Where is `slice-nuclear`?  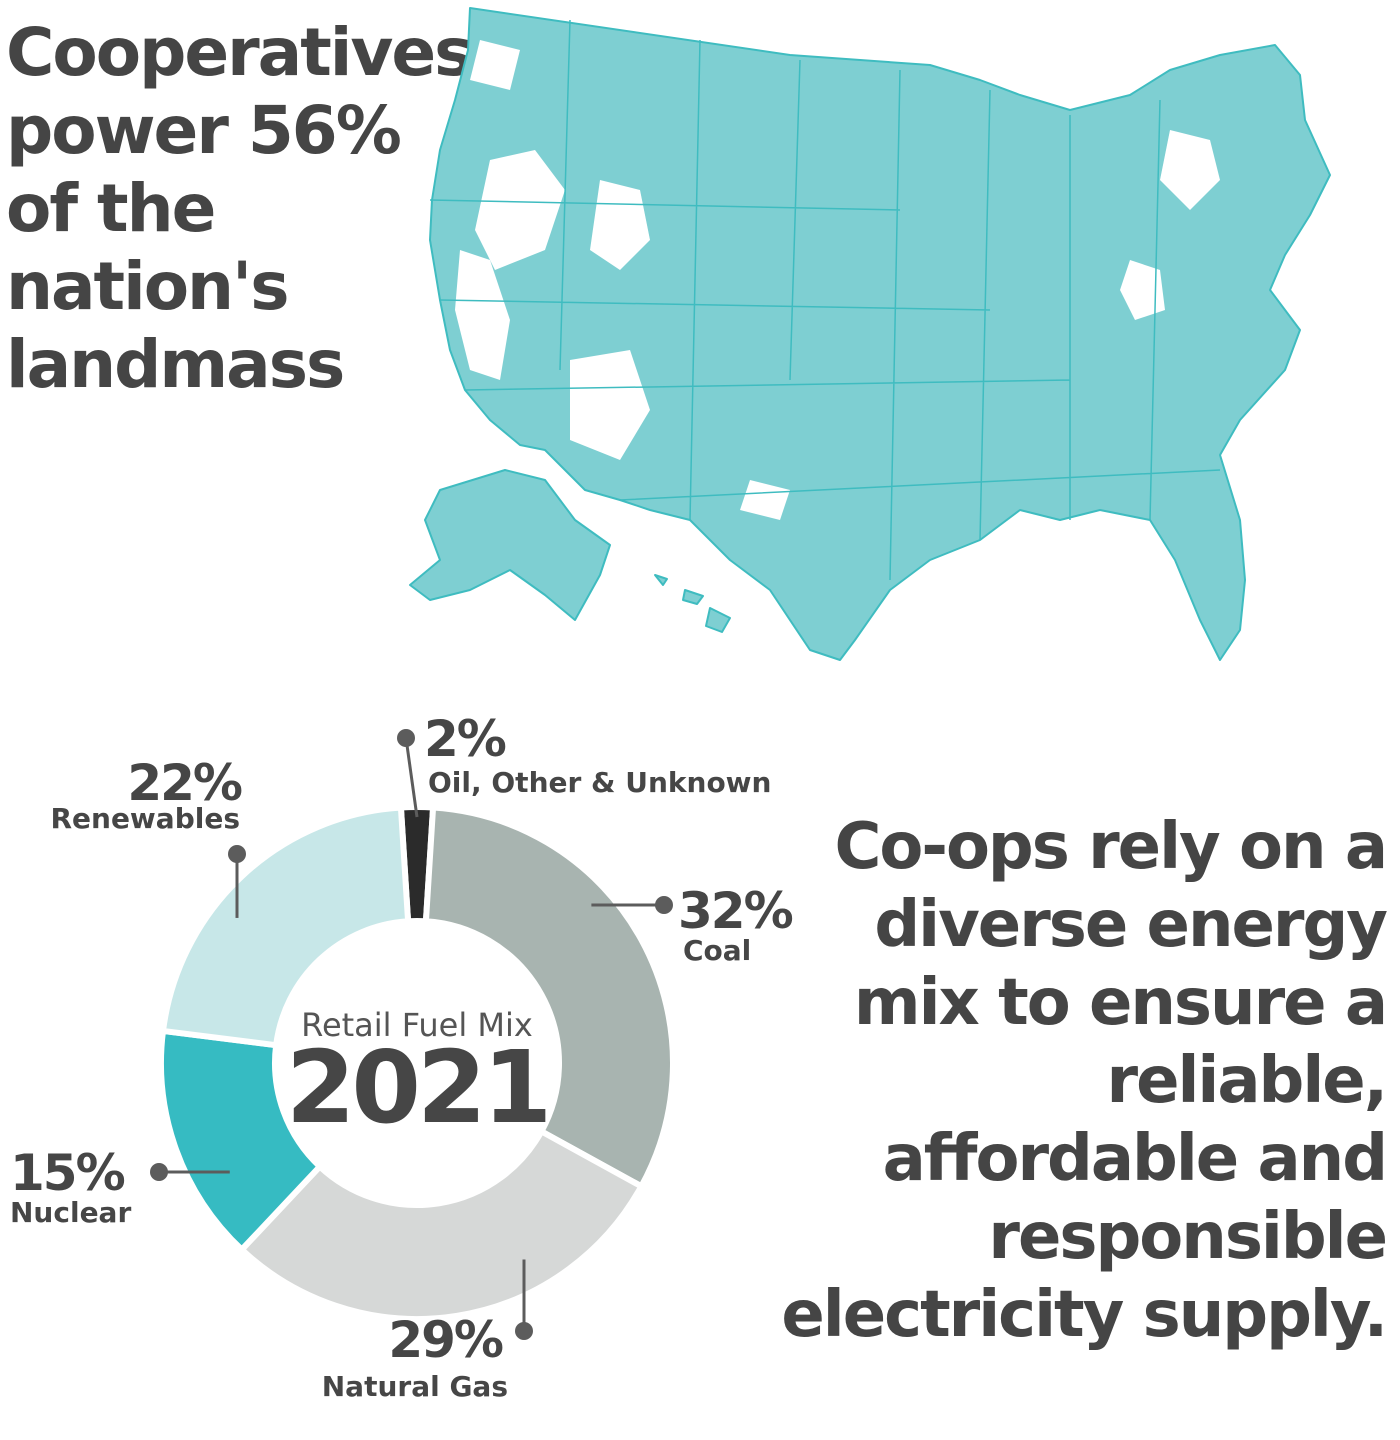 slice-nuclear is located at coordinates (241, 1140).